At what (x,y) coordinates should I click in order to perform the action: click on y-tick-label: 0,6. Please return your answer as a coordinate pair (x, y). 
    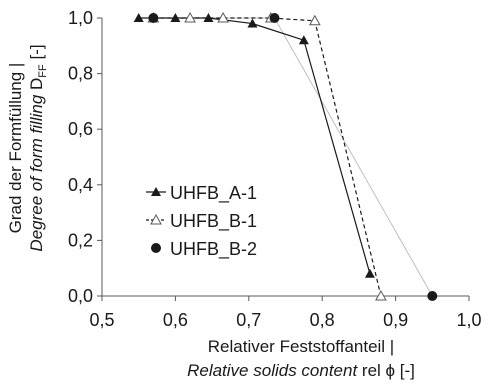
    Looking at the image, I should click on (80, 129).